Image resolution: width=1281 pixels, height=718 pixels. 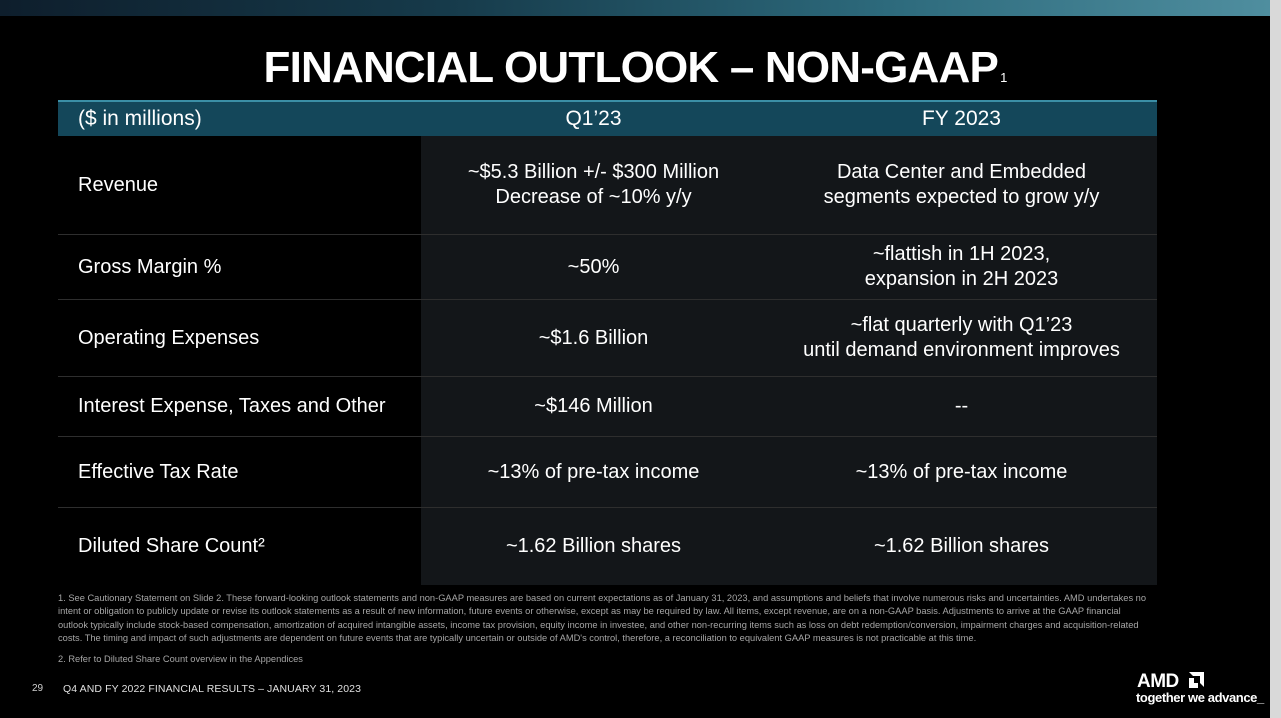 I want to click on q1-value-line: Decrease of ~10% y/y, so click(x=593, y=197).